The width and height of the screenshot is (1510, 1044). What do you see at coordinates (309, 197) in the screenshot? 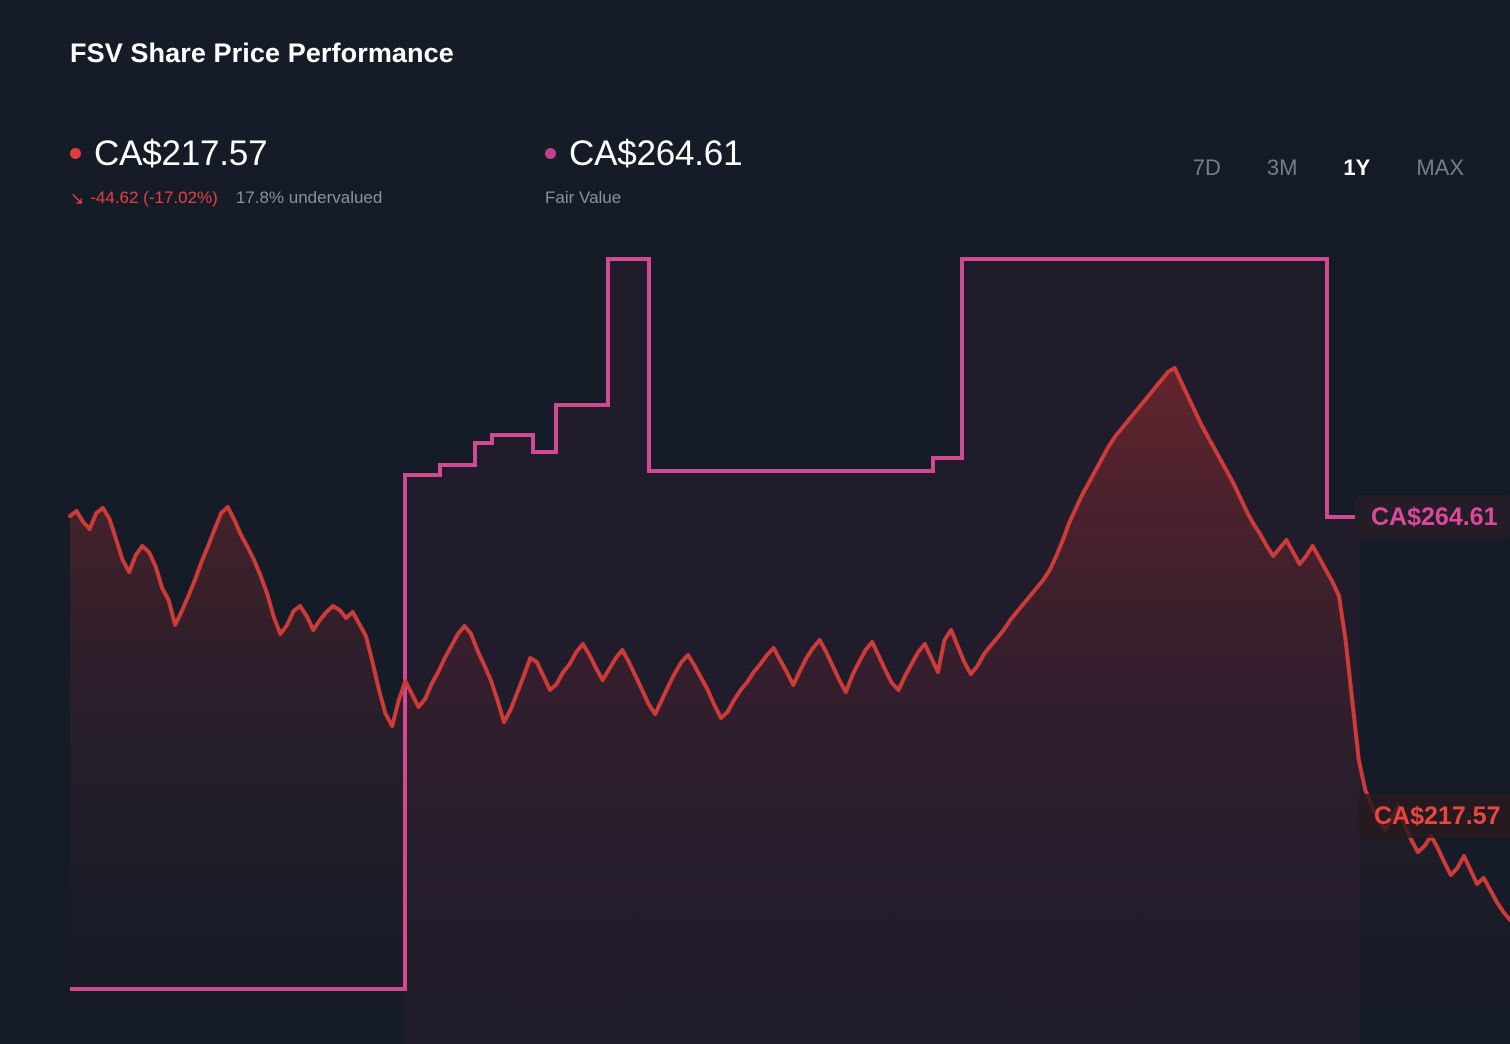
I see `valuation-text: 17.8% undervalued` at bounding box center [309, 197].